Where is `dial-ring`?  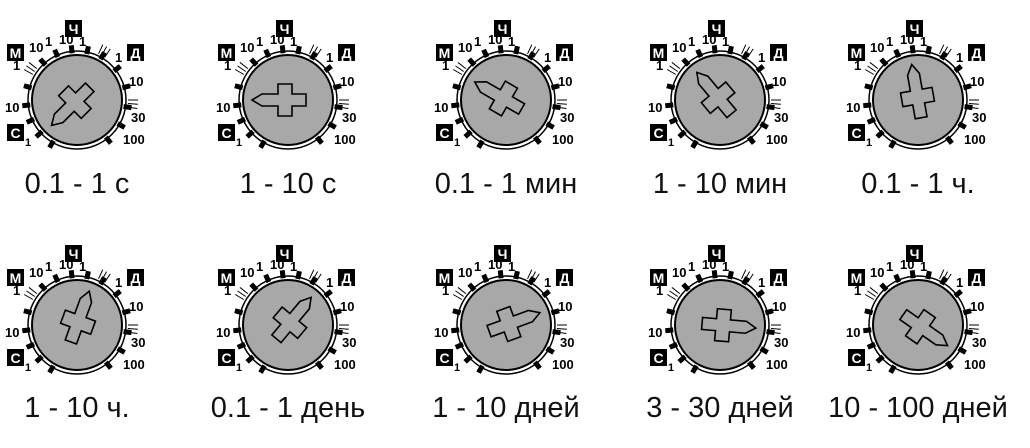 dial-ring is located at coordinates (918, 325).